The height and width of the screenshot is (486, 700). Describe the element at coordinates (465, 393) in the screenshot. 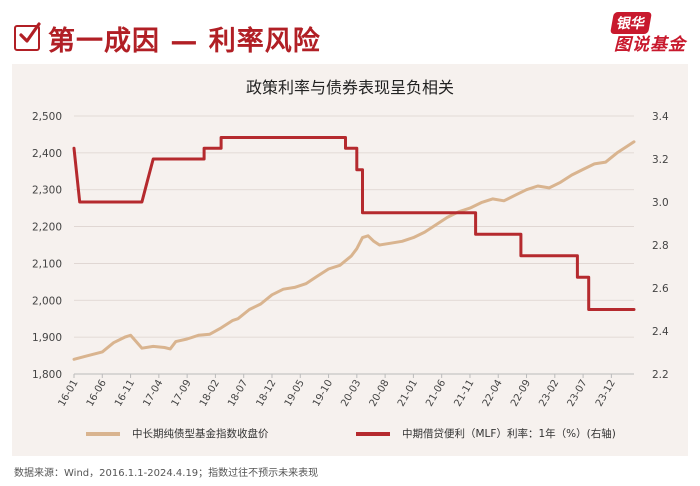

I see `x-axis-tick-label: 21-11` at that location.